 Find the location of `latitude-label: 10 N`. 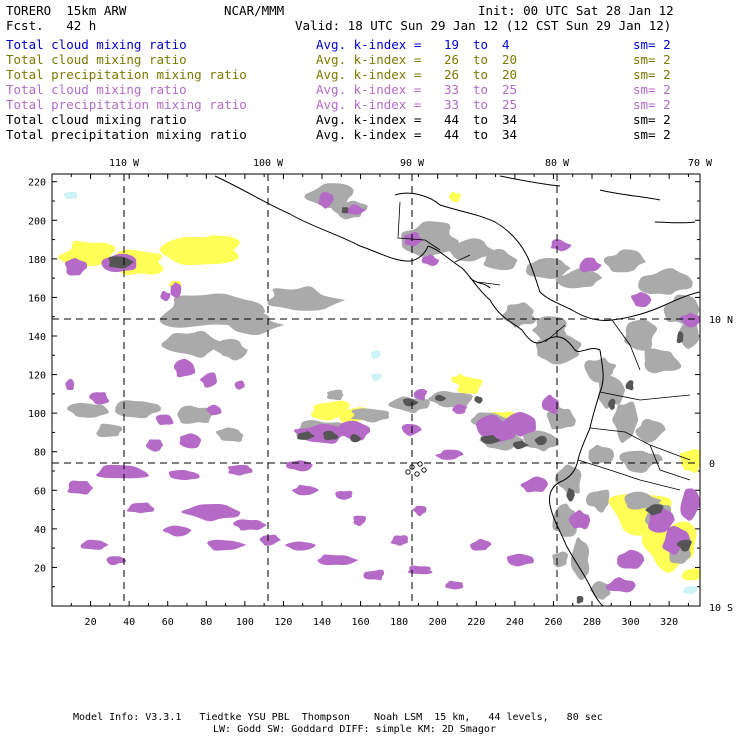

latitude-label: 10 N is located at coordinates (721, 320).